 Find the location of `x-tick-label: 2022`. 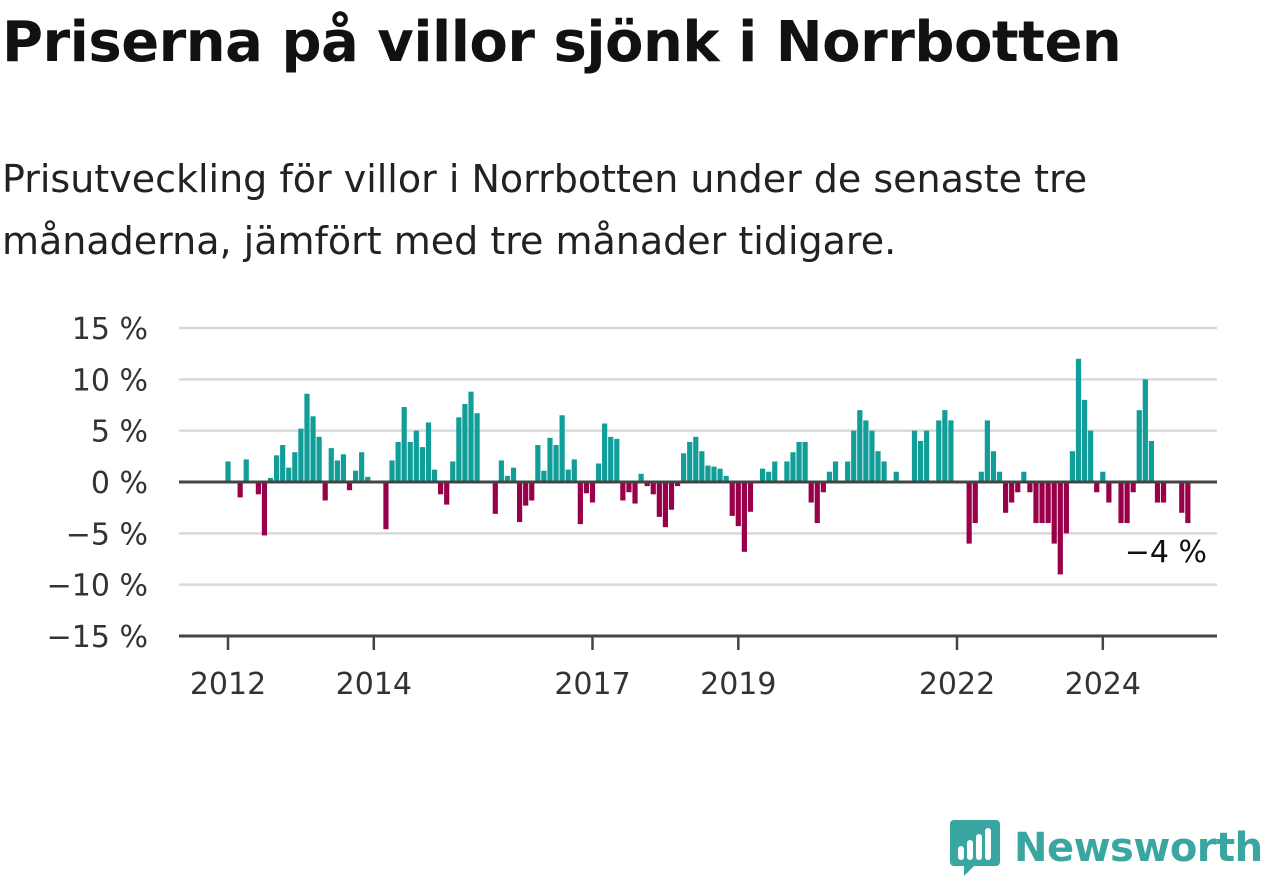

x-tick-label: 2022 is located at coordinates (957, 683).